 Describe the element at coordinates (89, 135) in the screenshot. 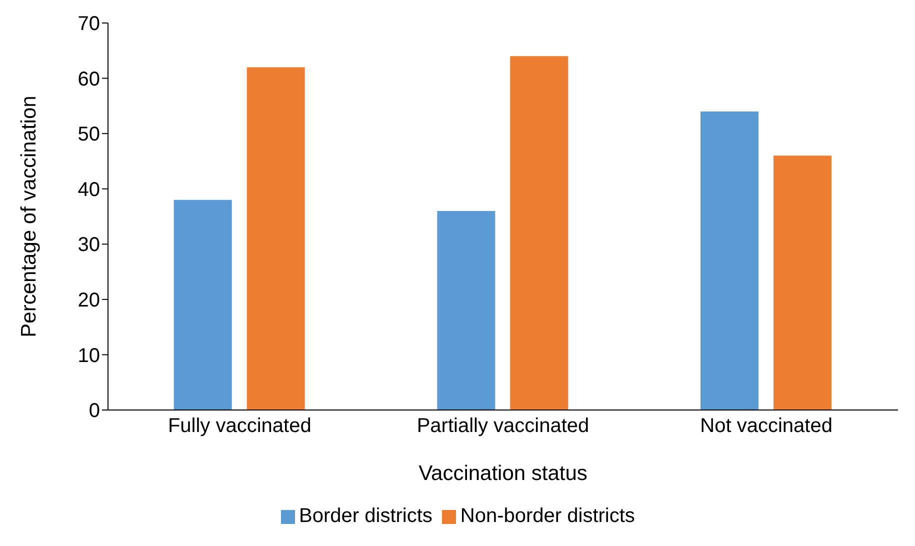

I see `y-tick-label: 50` at that location.